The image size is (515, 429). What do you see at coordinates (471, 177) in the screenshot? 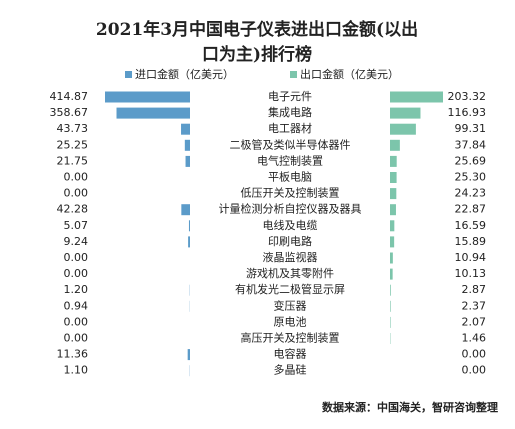
I see `export-value-label: 25.30` at bounding box center [471, 177].